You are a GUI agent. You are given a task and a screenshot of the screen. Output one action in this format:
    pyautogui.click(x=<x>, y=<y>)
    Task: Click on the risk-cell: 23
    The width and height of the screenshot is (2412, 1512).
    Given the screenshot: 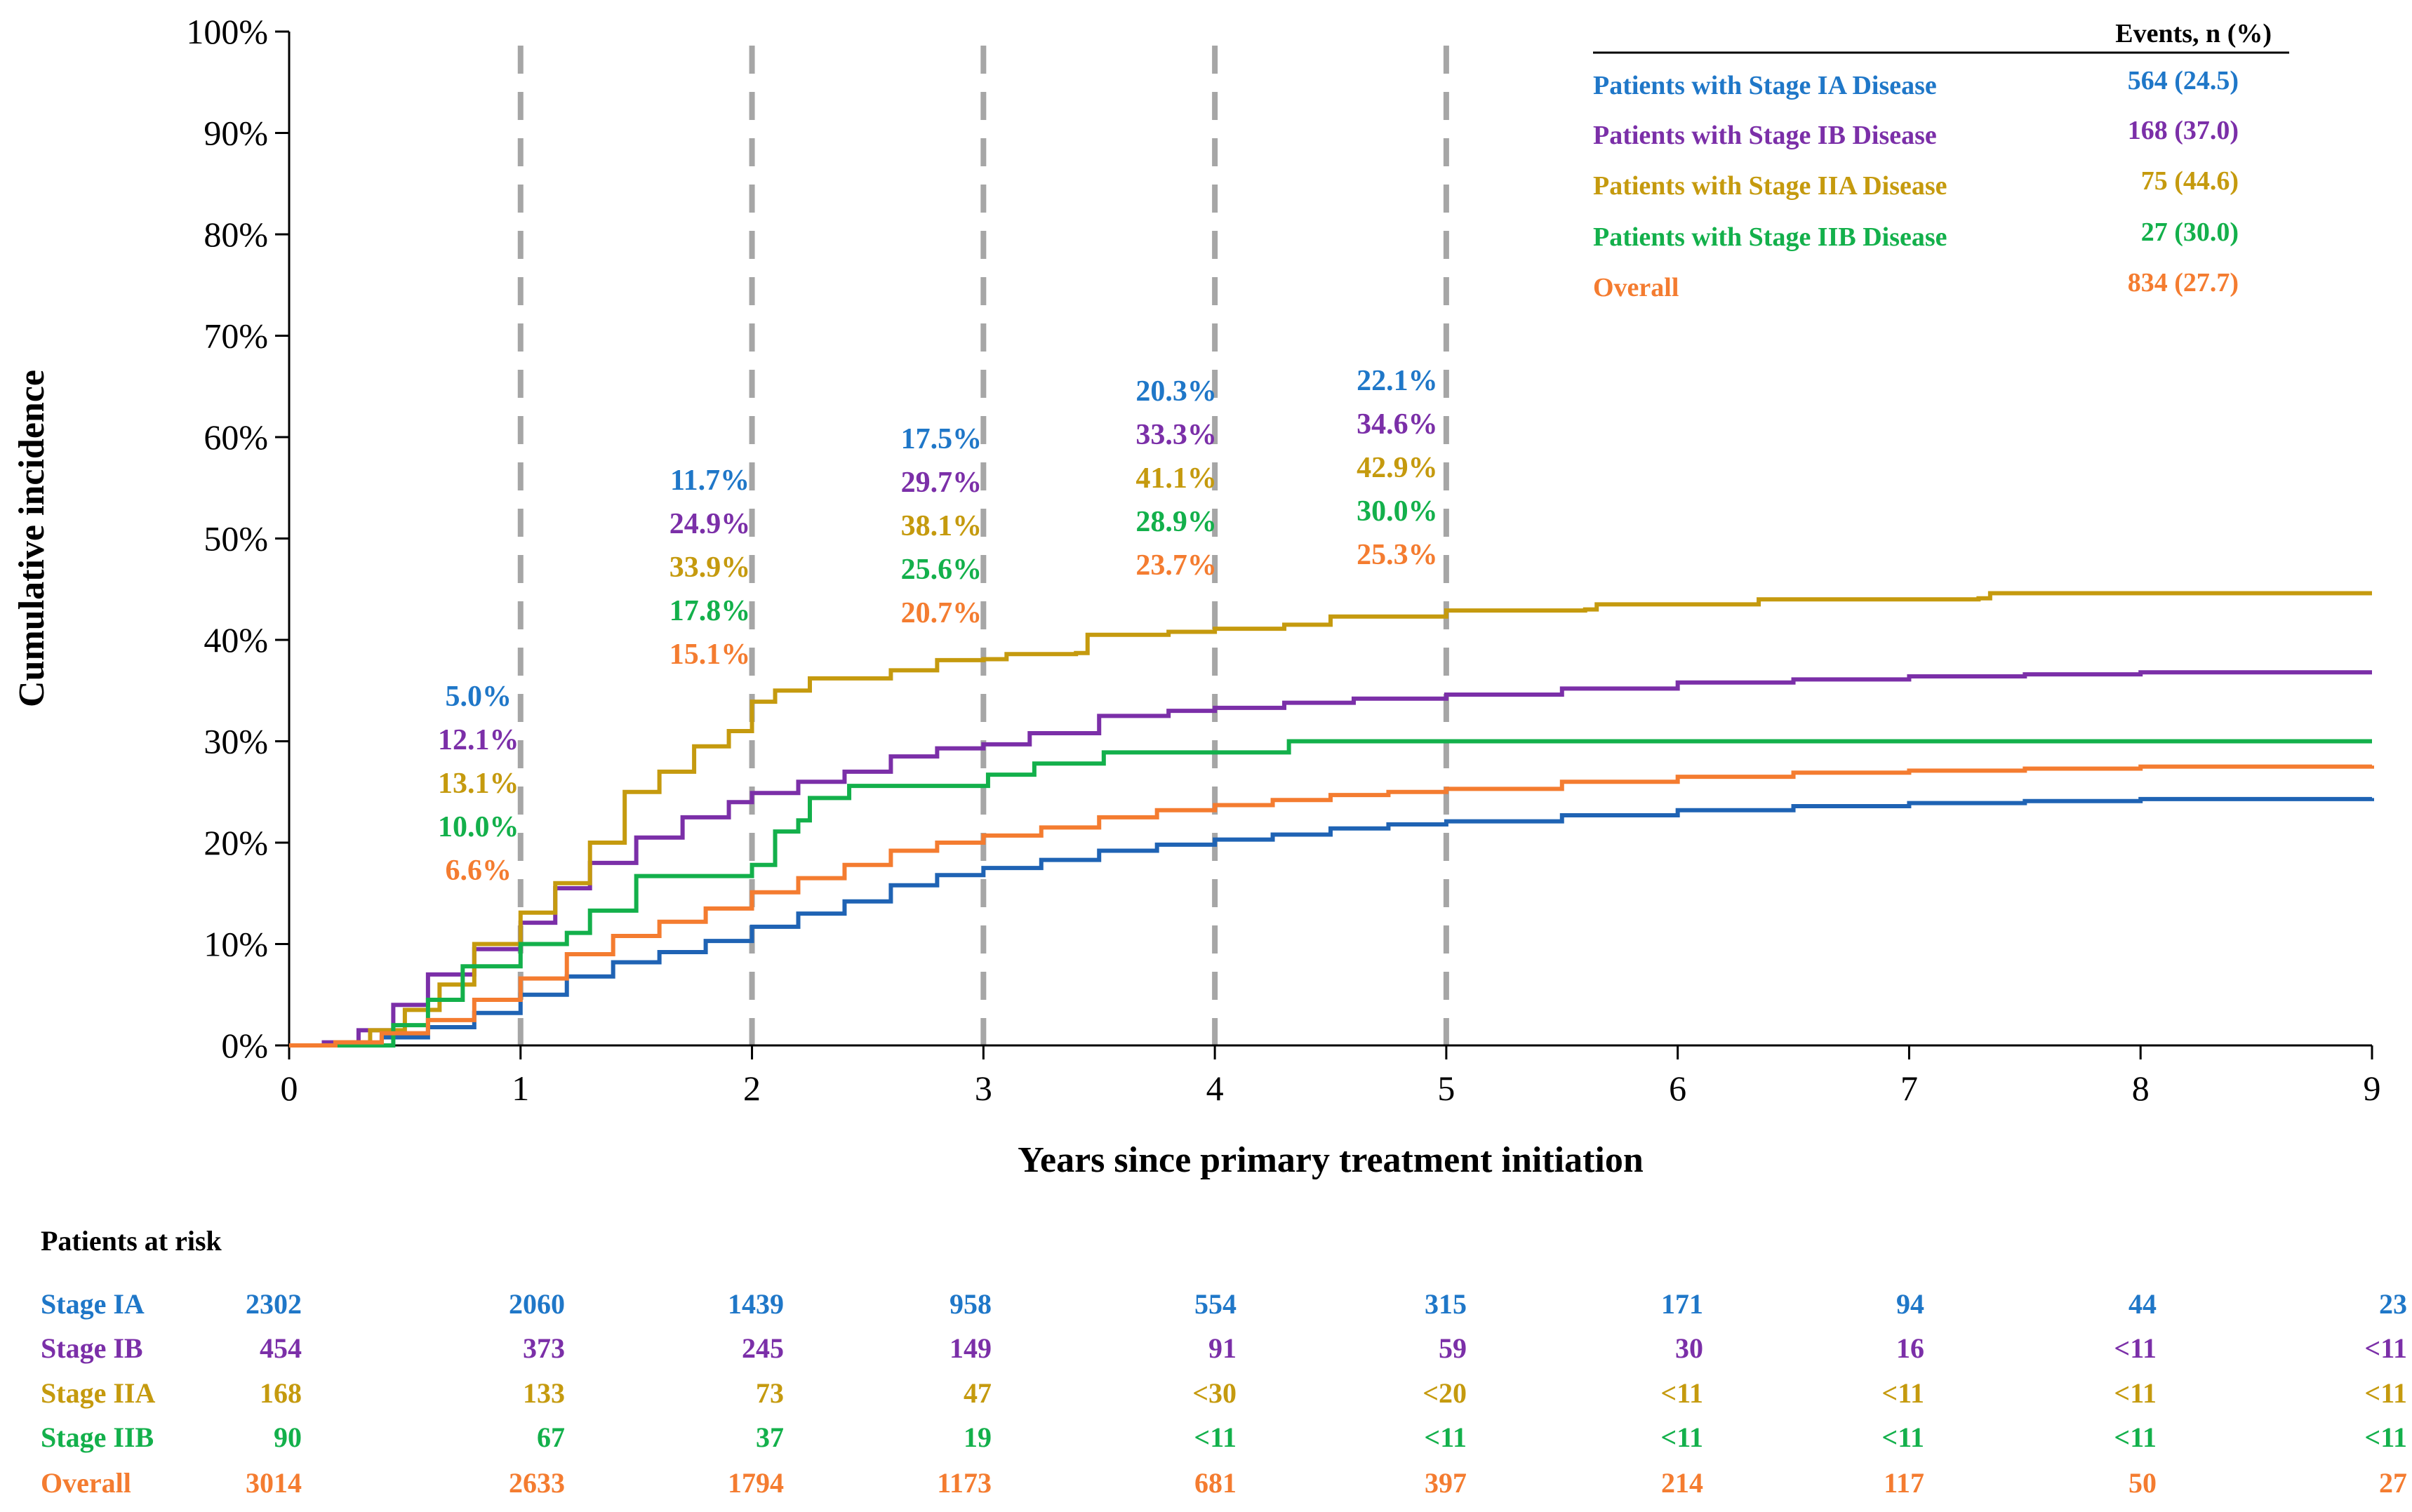 What is the action you would take?
    pyautogui.click(x=2393, y=1304)
    